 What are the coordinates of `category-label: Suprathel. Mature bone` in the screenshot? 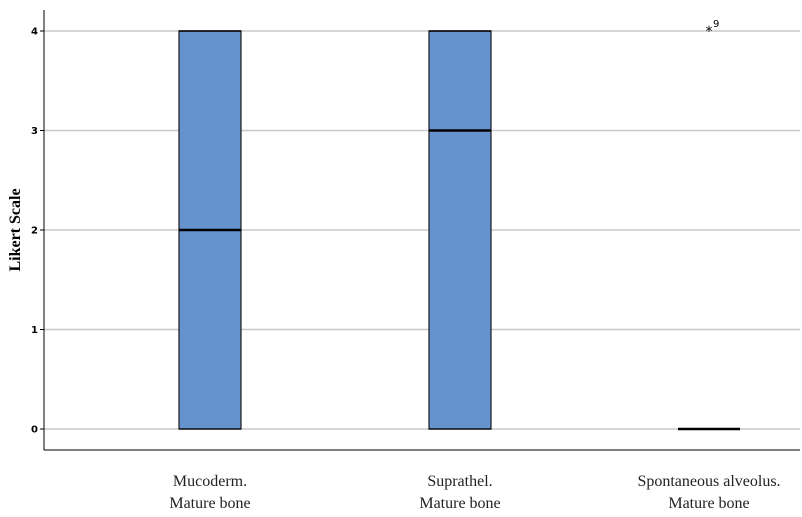 It's located at (459, 492).